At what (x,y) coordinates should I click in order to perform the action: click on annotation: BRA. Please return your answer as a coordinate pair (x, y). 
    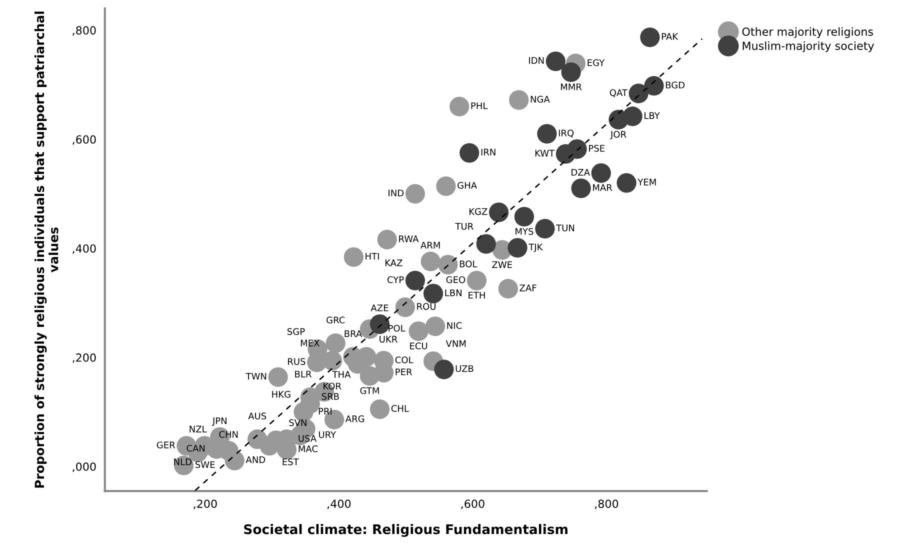
    Looking at the image, I should click on (353, 333).